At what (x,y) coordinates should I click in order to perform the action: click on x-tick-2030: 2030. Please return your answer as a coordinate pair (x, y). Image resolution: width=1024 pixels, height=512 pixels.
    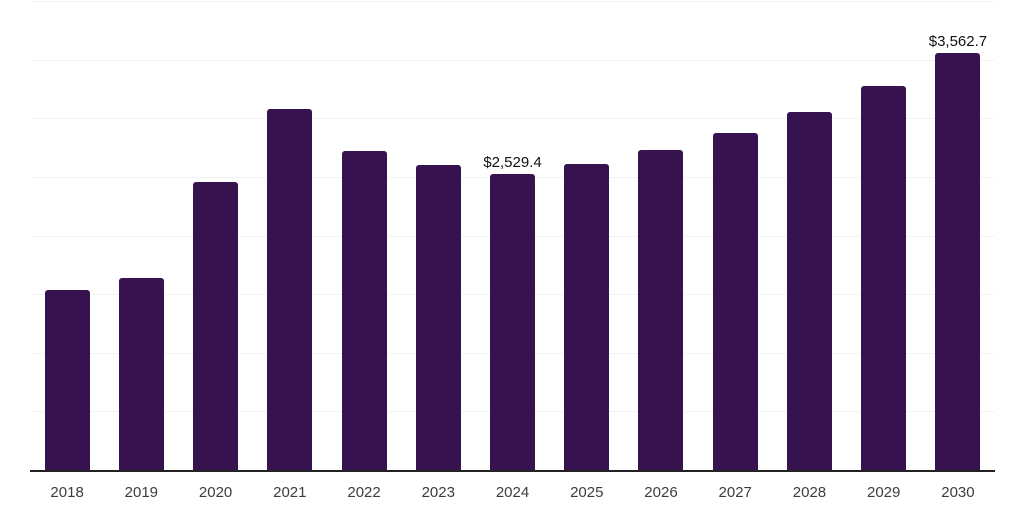
    Looking at the image, I should click on (958, 492).